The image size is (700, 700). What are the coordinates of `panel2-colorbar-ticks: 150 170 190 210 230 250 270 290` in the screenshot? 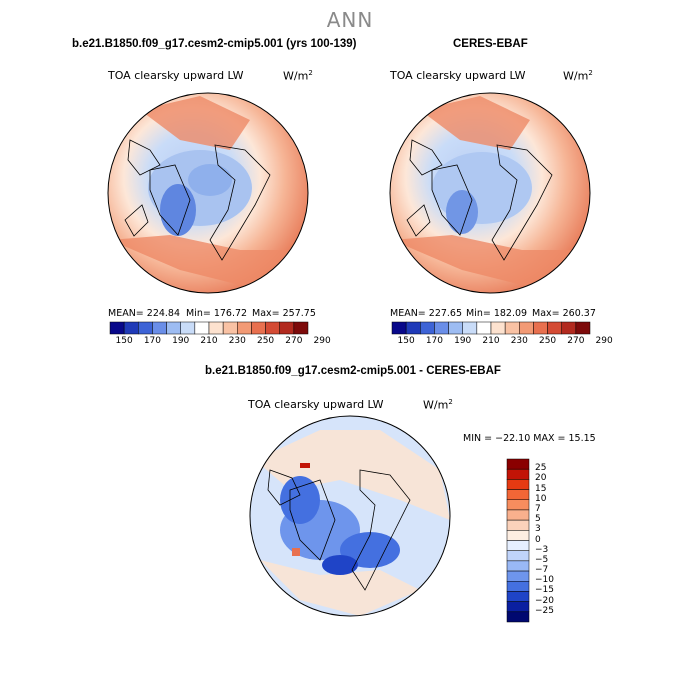 It's located at (350, 342).